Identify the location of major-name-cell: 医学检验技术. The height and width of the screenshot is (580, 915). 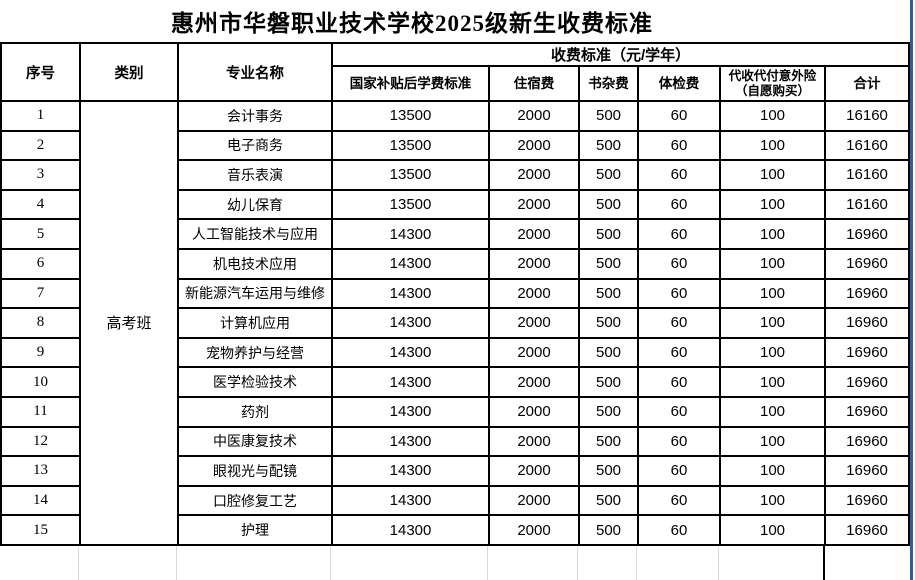
(255, 382).